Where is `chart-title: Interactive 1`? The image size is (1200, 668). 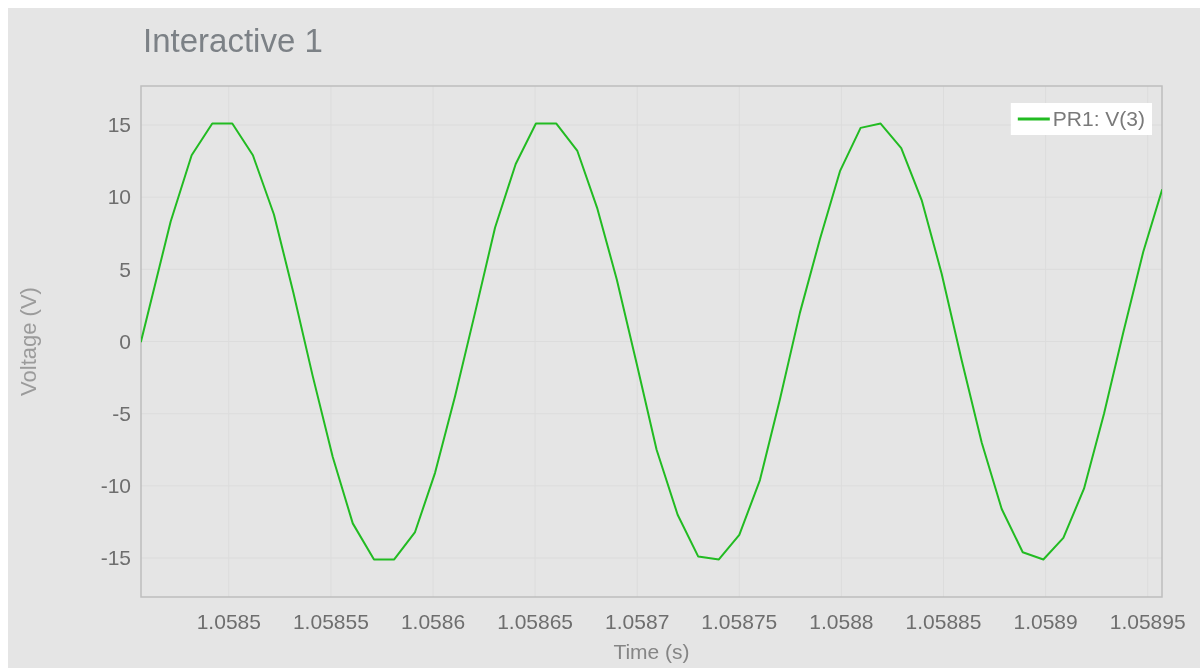
chart-title: Interactive 1 is located at coordinates (233, 40).